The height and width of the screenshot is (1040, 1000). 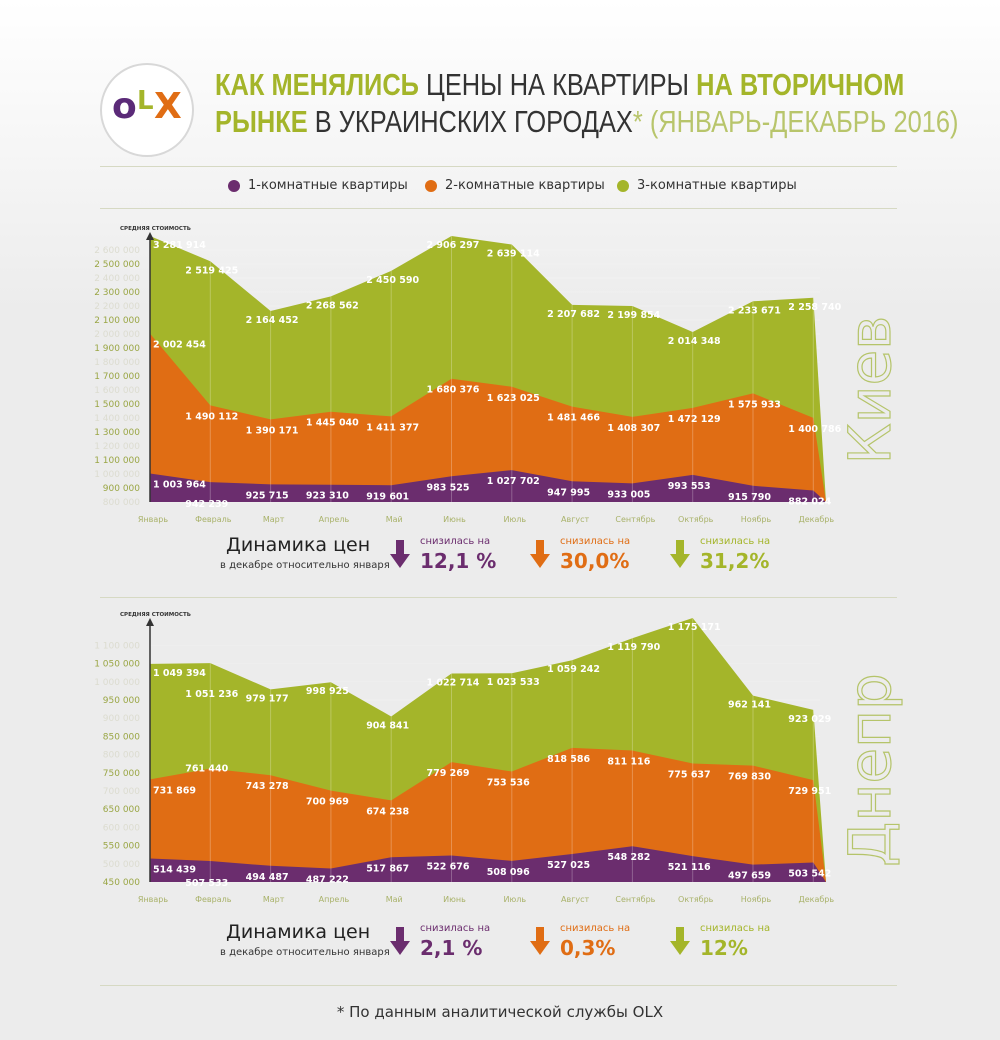 What do you see at coordinates (513, 682) in the screenshot?
I see `data-label: 1 023 533` at bounding box center [513, 682].